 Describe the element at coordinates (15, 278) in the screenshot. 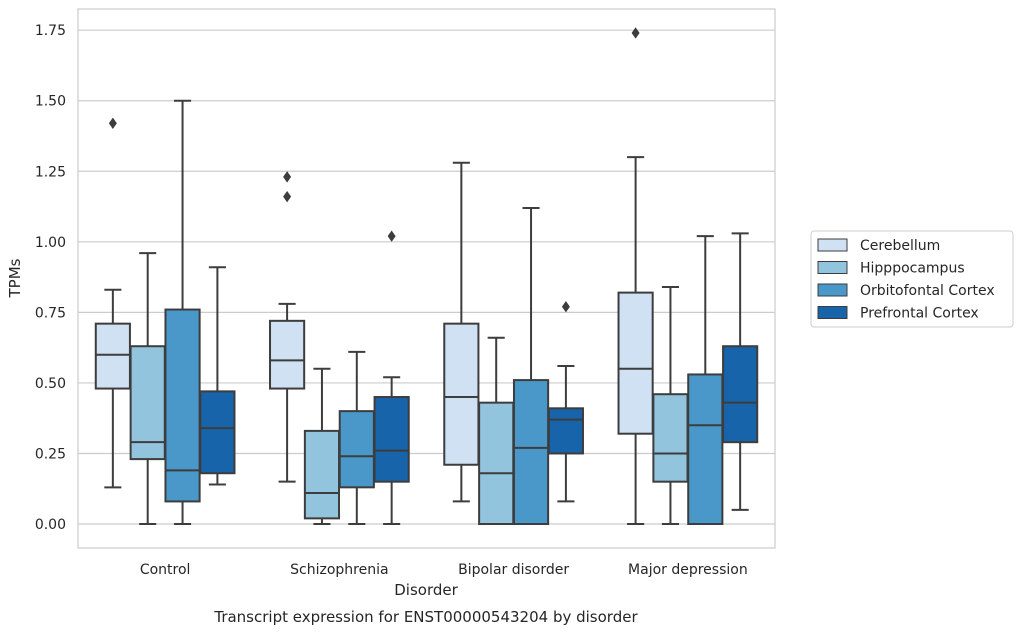

I see `y-axis-title: TPMs` at that location.